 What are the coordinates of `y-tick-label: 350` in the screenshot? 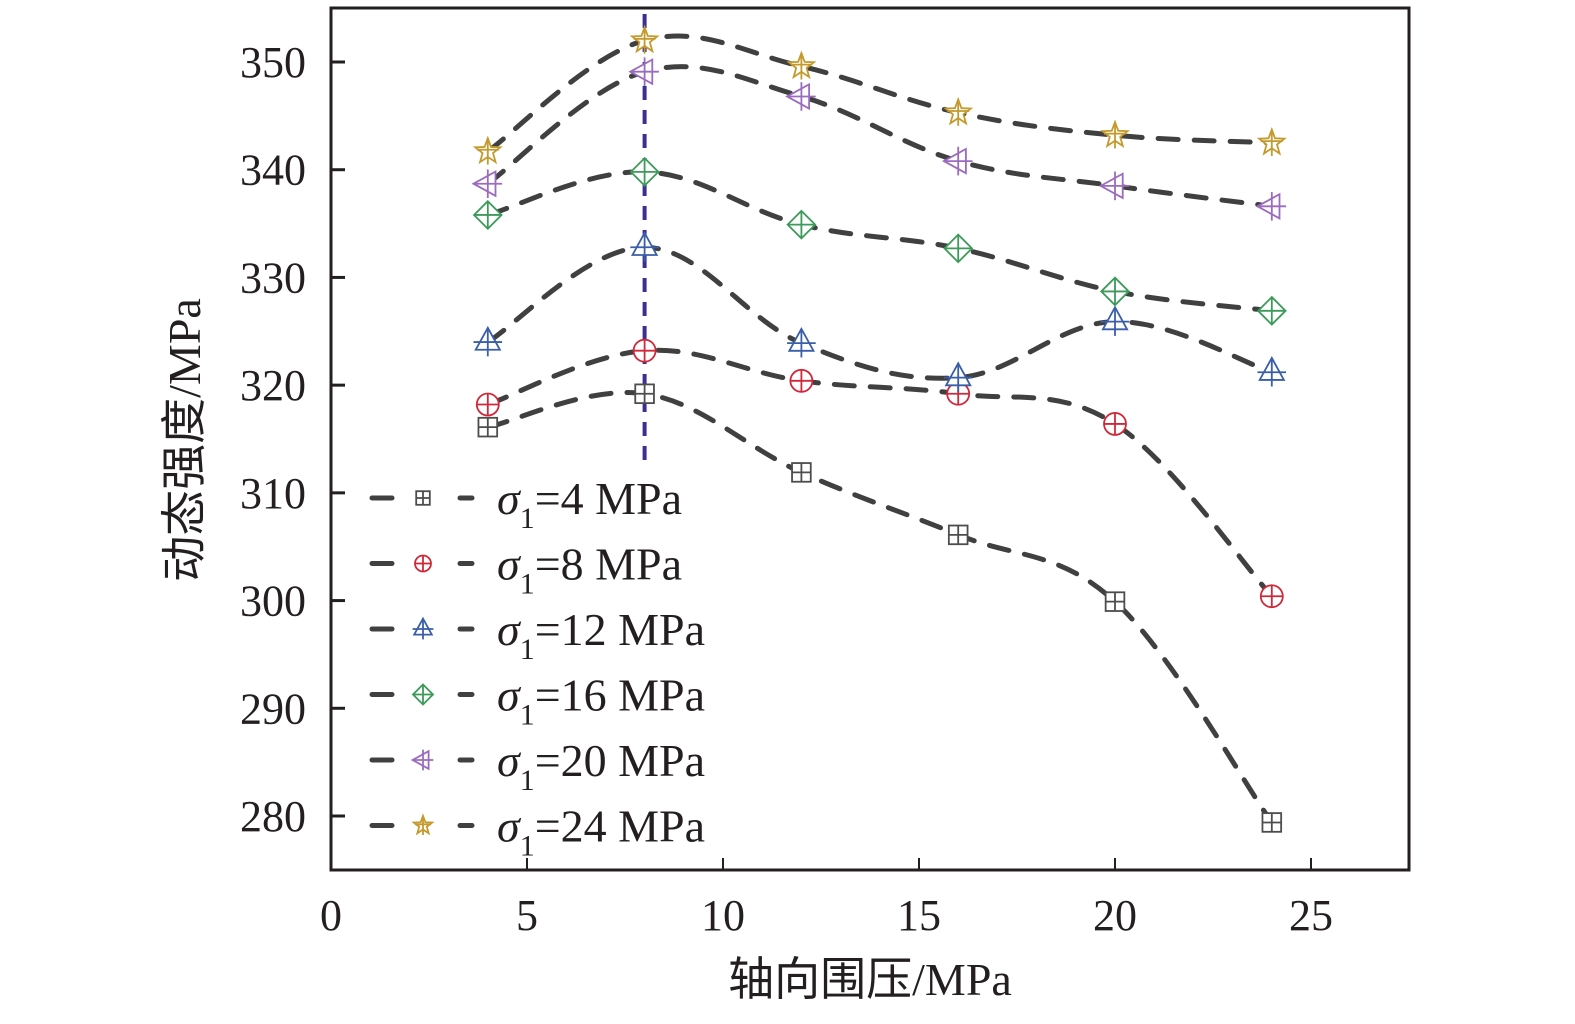 It's located at (273, 62).